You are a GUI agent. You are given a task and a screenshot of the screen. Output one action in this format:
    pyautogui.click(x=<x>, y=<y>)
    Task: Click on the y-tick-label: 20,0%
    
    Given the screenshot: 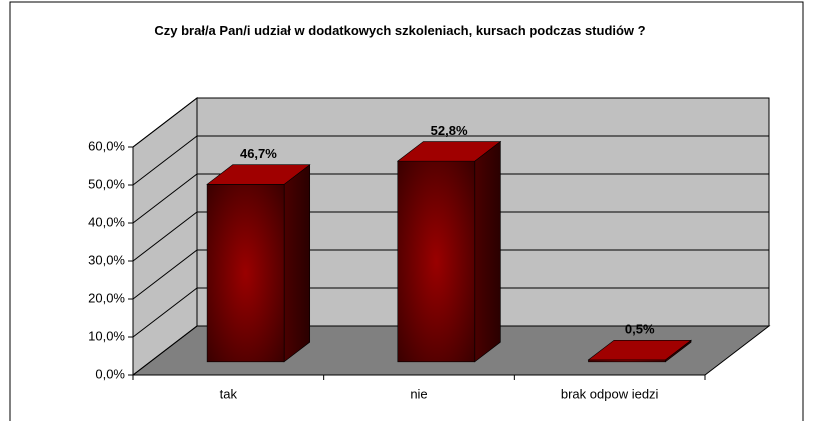 What is the action you would take?
    pyautogui.click(x=106, y=297)
    